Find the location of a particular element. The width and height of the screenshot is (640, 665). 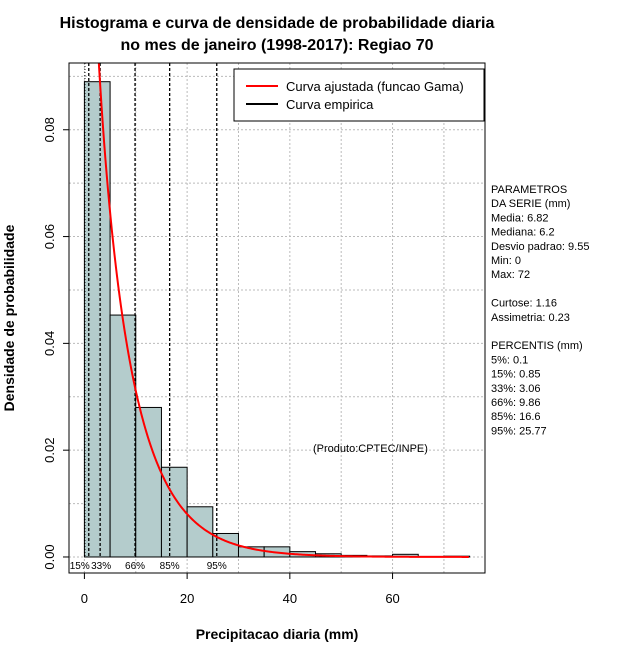

percentile-label: 66% is located at coordinates (135, 566).